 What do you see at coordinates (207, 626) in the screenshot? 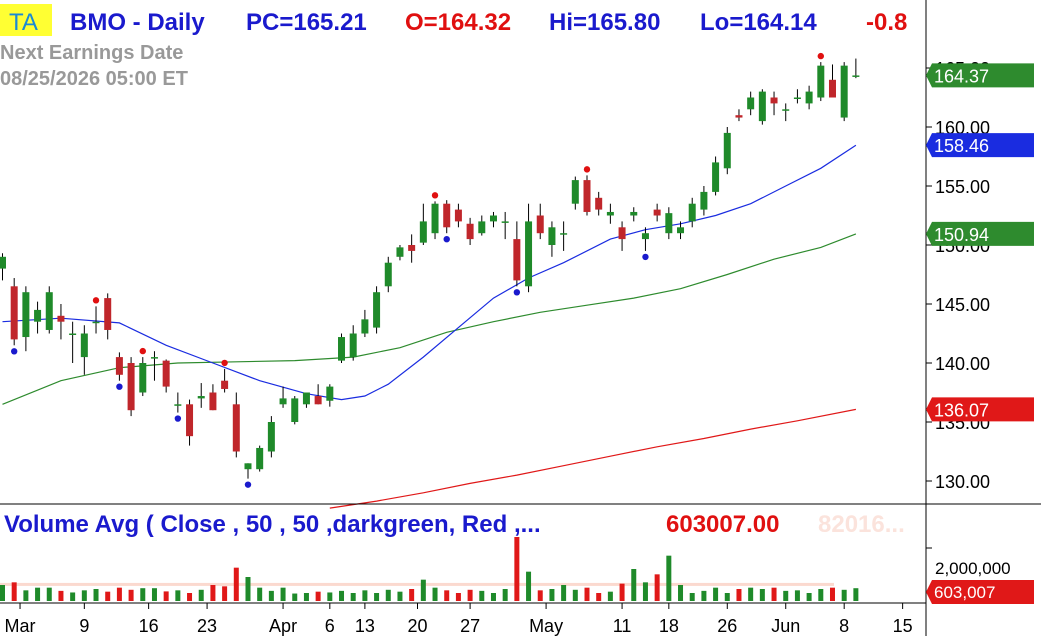
I see `x-tick-label: 23` at bounding box center [207, 626].